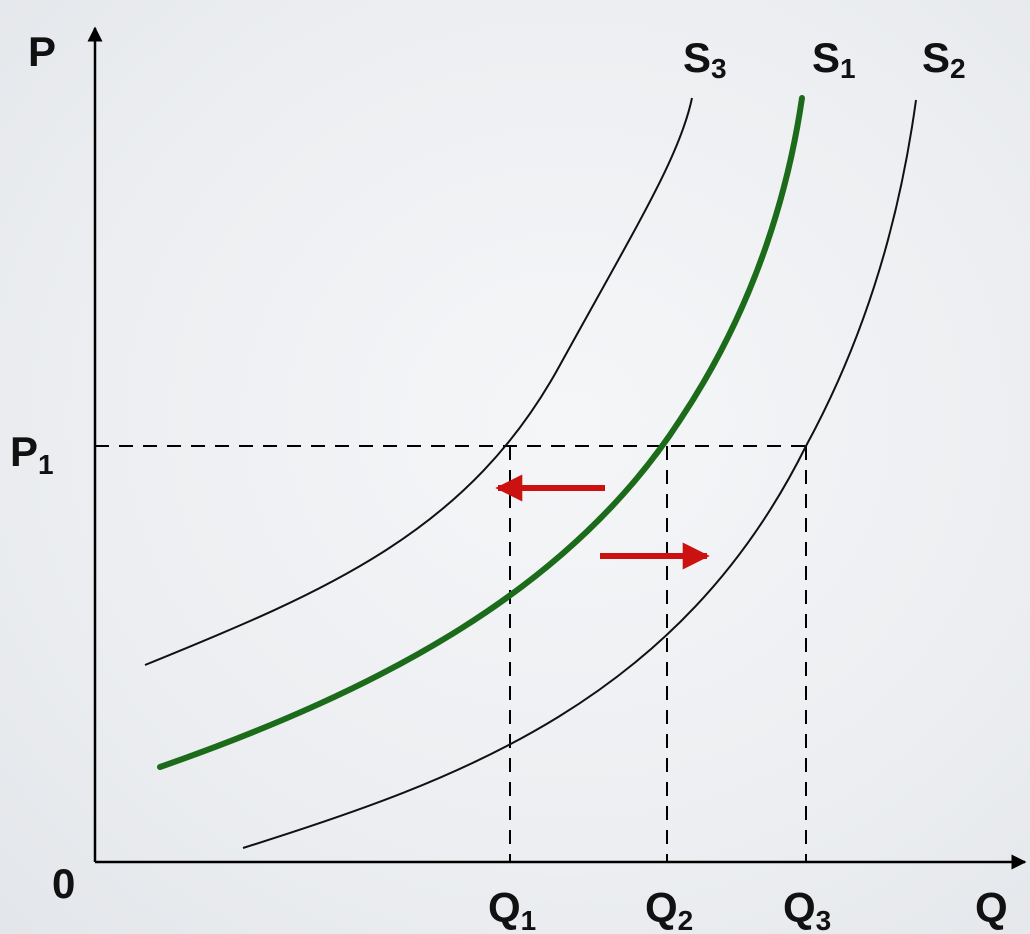 This screenshot has height=934, width=1030. What do you see at coordinates (42, 51) in the screenshot?
I see `y-axis-label: P` at bounding box center [42, 51].